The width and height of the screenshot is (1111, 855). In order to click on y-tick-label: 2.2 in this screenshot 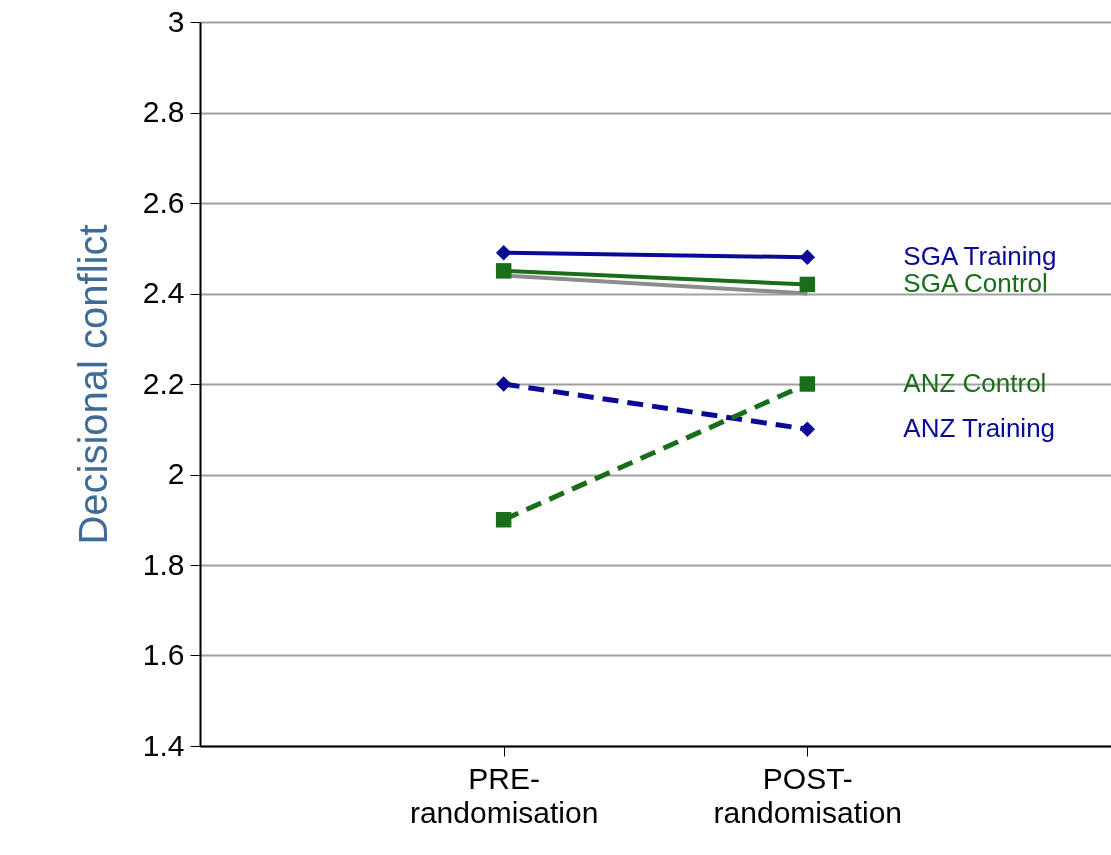, I will do `click(163, 383)`.